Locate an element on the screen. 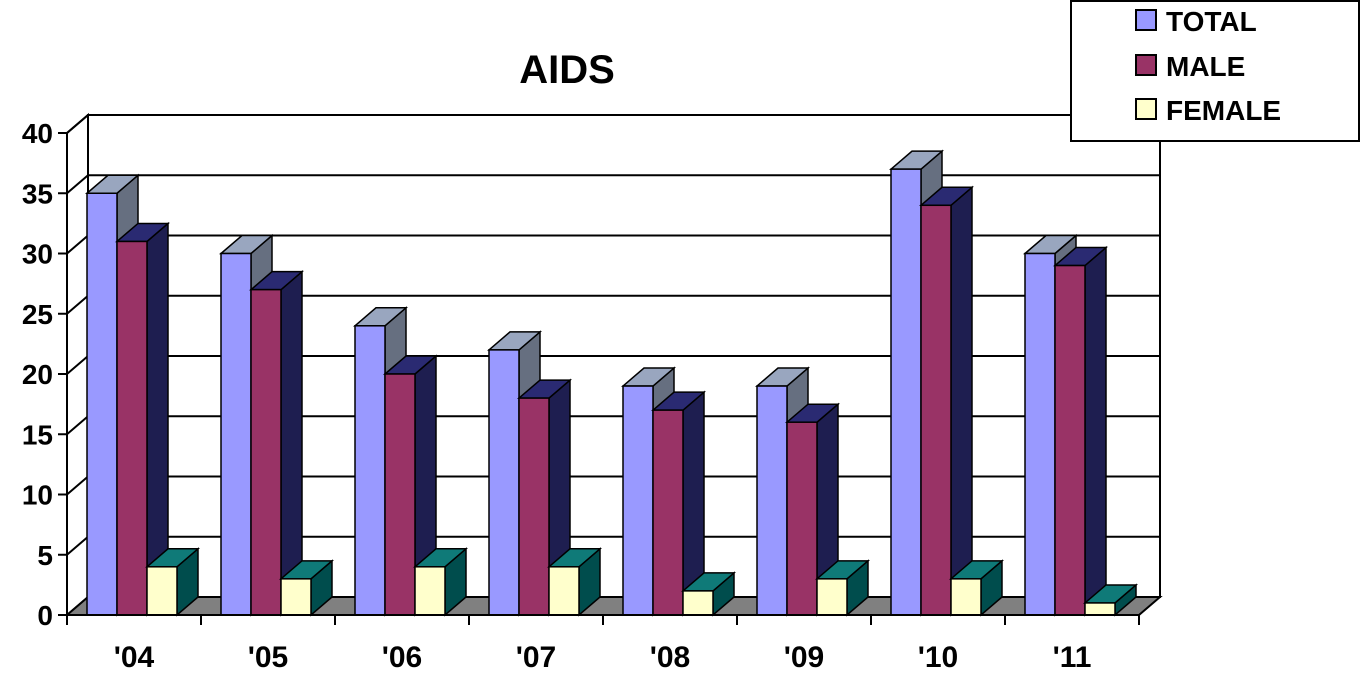 The image size is (1362, 674). y-tick-label: 15 is located at coordinates (37, 434).